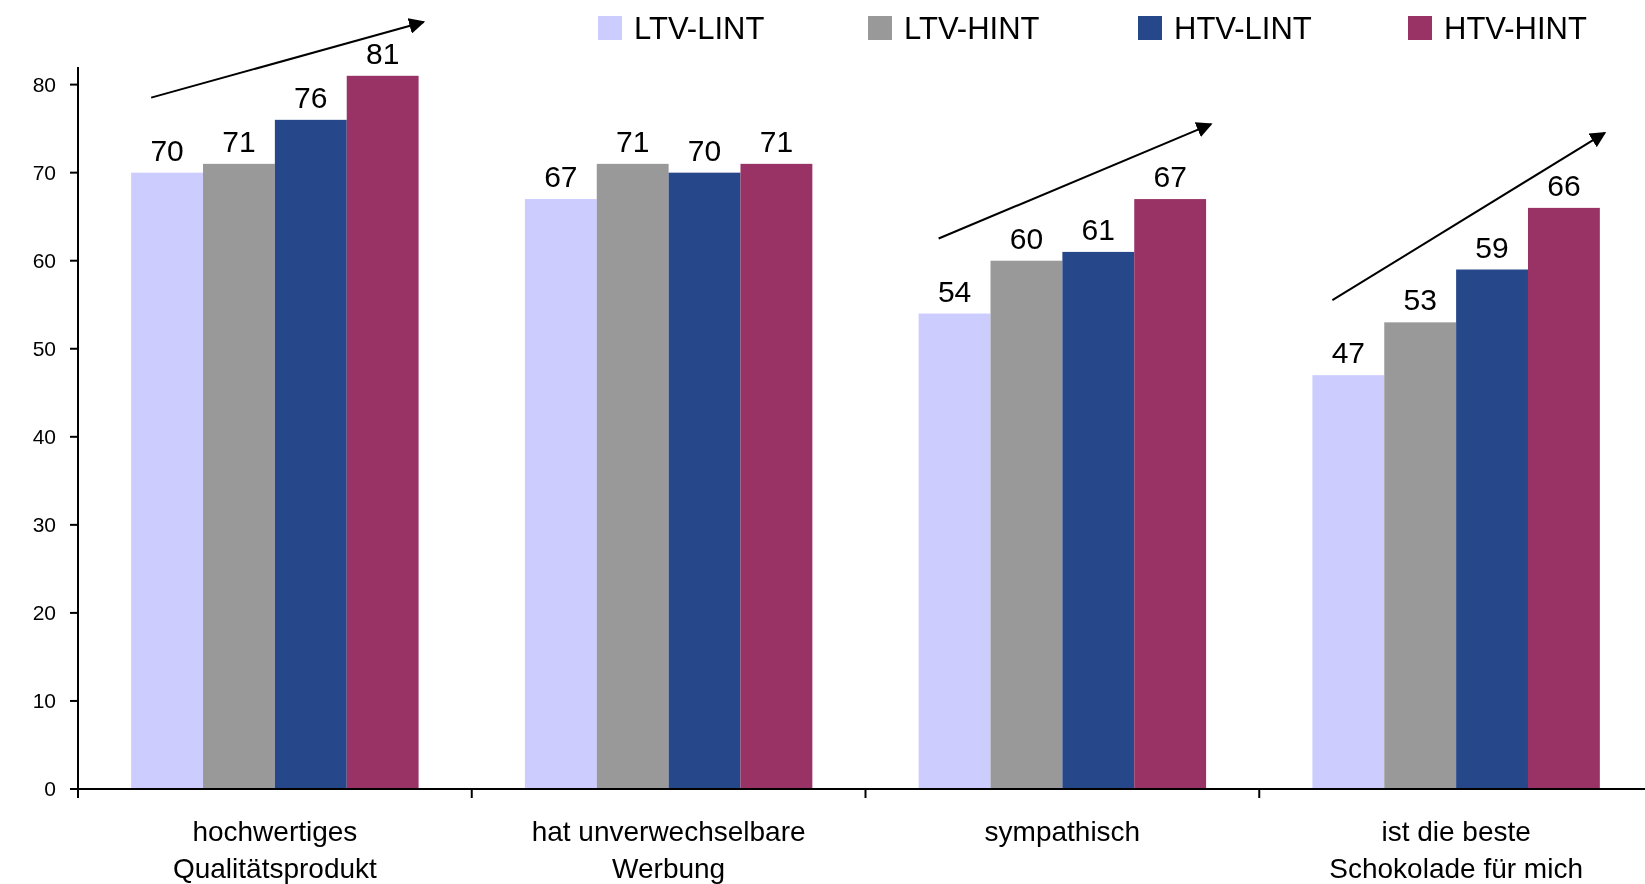  Describe the element at coordinates (1348, 353) in the screenshot. I see `data-label: 47` at that location.